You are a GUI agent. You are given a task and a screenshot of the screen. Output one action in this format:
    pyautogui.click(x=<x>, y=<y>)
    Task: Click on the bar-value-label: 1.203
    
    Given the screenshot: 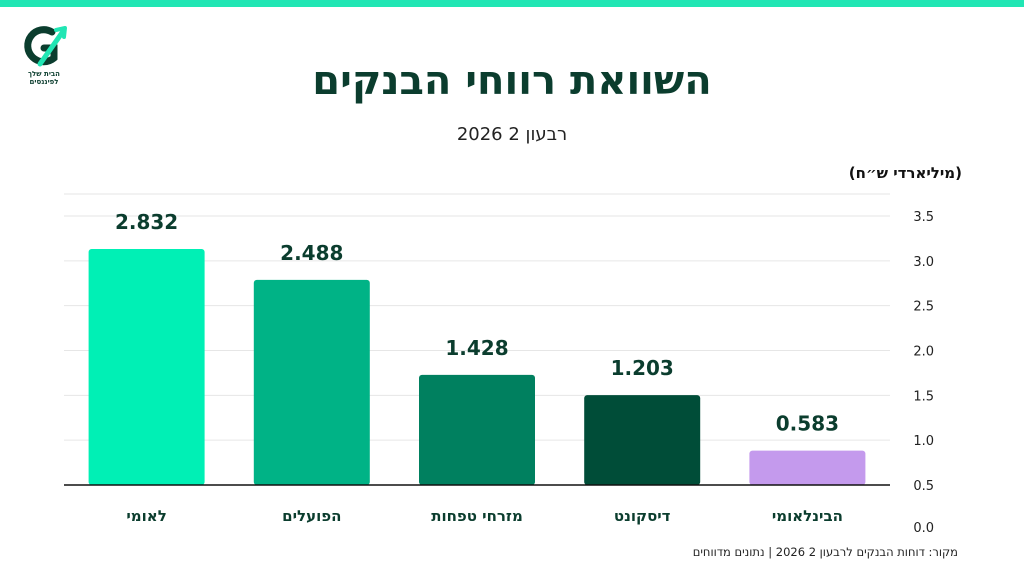 What is the action you would take?
    pyautogui.click(x=642, y=368)
    